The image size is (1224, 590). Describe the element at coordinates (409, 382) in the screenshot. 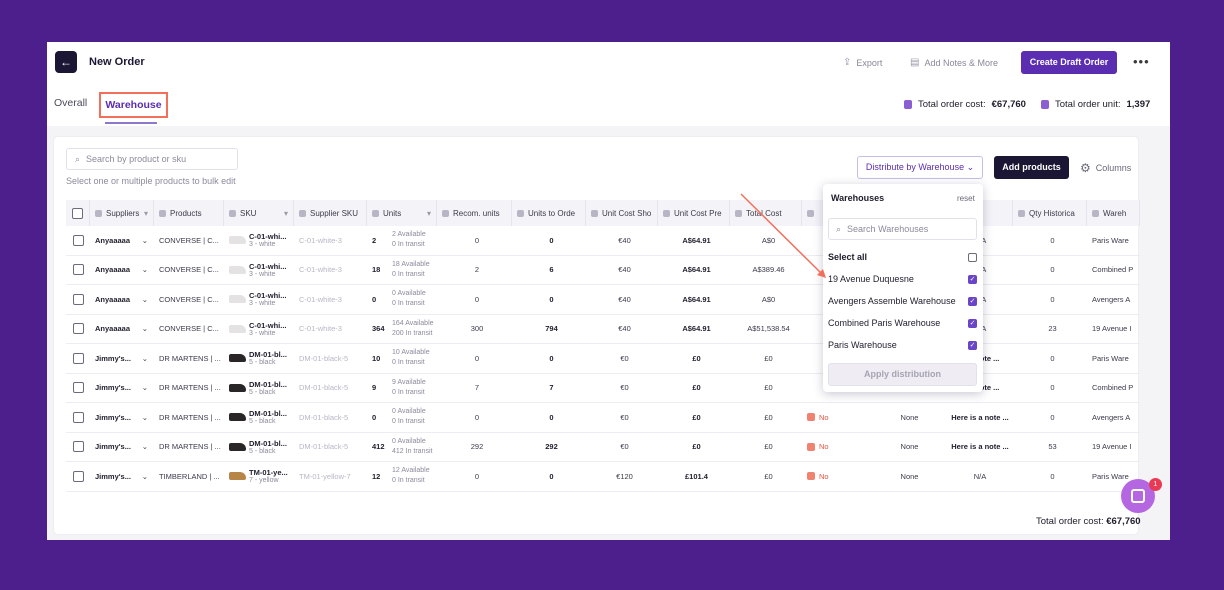

I see `available-count: 9 Available` at that location.